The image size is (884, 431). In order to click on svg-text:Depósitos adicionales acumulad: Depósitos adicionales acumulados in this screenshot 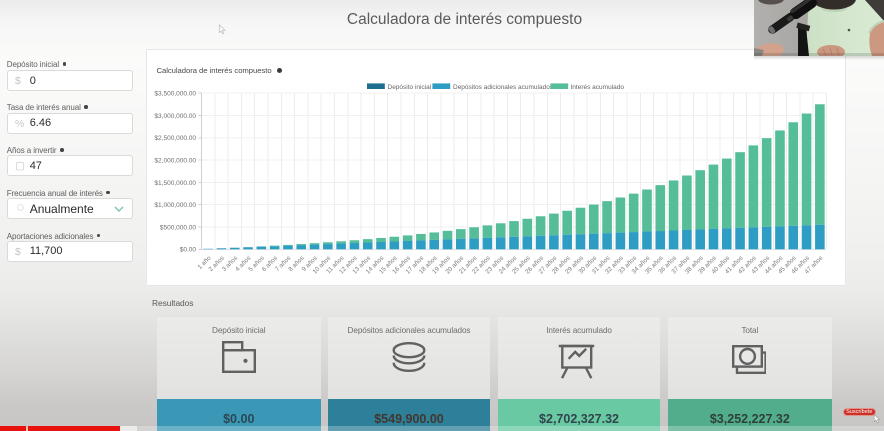, I will do `click(503, 87)`.